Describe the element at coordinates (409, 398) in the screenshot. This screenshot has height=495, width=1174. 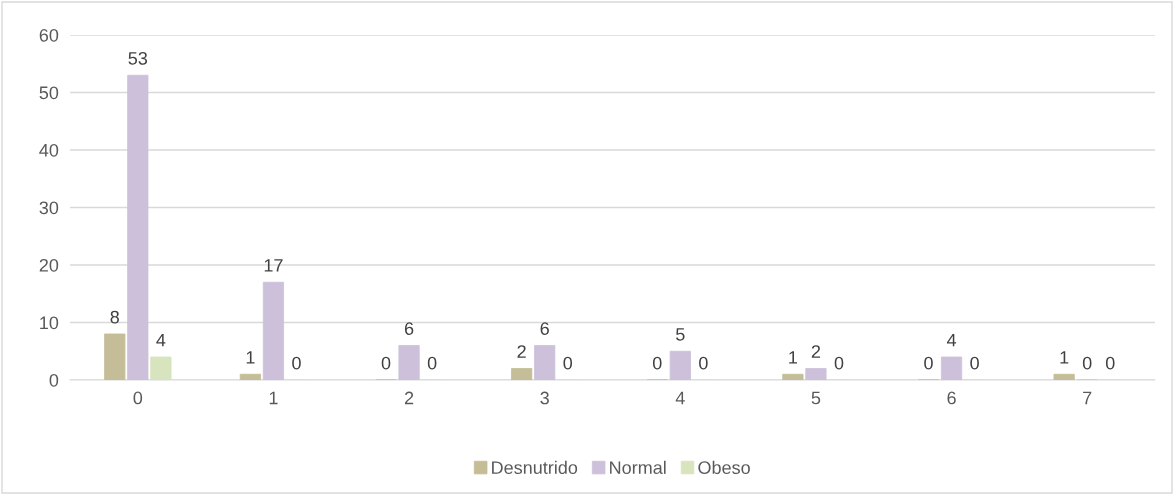
I see `x-tick-label: 2` at that location.